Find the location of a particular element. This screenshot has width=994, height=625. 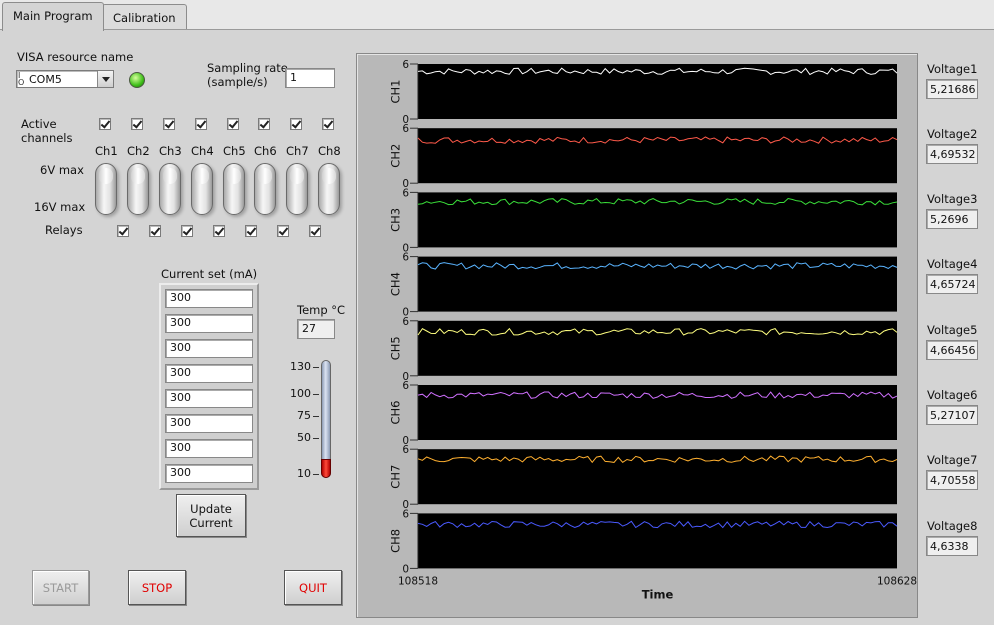

voltage-value: 4,66456 is located at coordinates (952, 350).